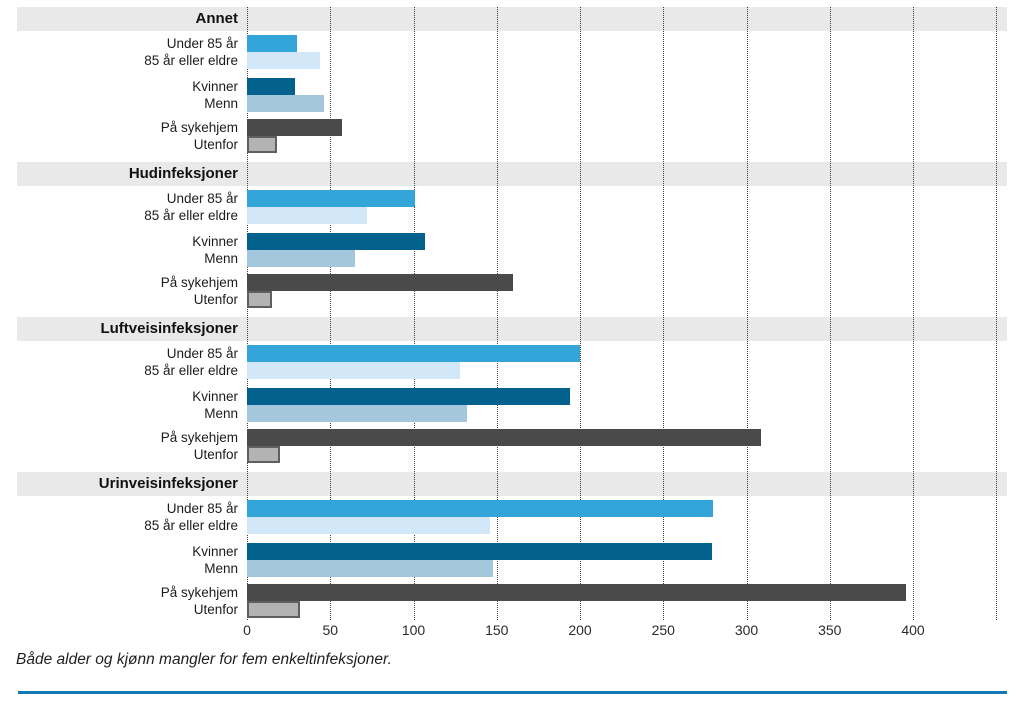 The height and width of the screenshot is (709, 1024). What do you see at coordinates (913, 630) in the screenshot?
I see `x-axis-tick-label-400: 400` at bounding box center [913, 630].